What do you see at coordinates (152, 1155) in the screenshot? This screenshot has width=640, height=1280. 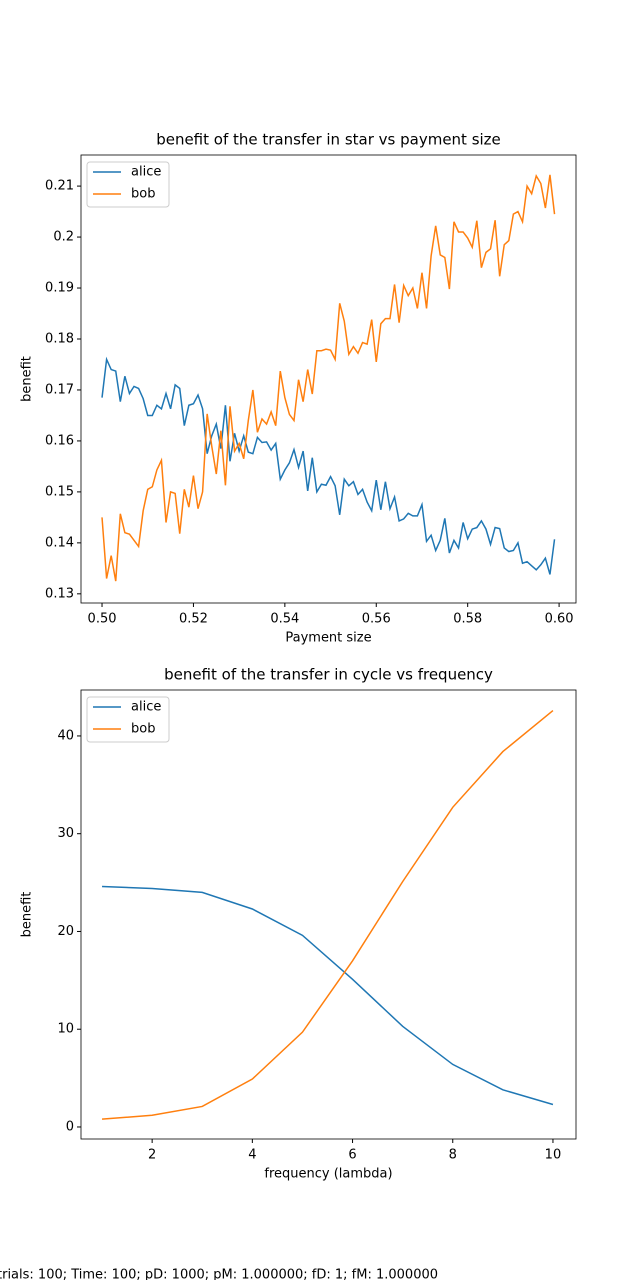 I see `x-tick-label: 2` at bounding box center [152, 1155].